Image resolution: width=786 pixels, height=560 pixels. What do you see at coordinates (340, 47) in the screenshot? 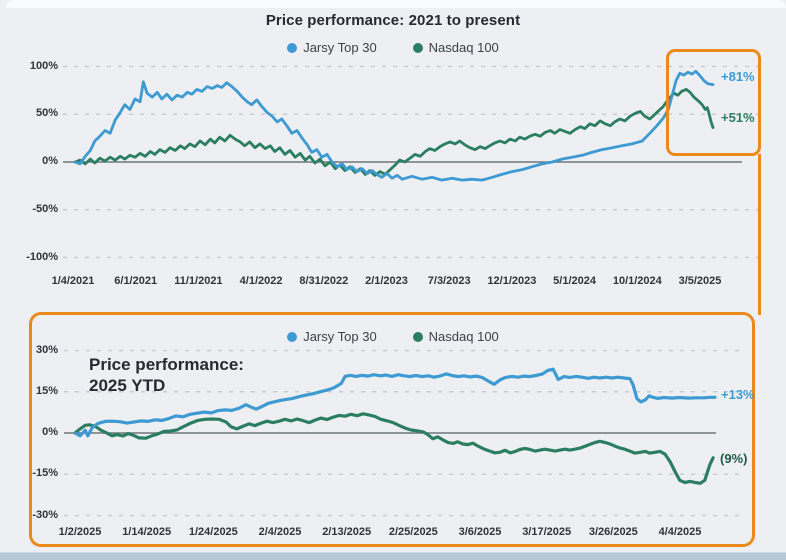
I see `legend-label-jarsy: Jarsy Top 30` at bounding box center [340, 47].